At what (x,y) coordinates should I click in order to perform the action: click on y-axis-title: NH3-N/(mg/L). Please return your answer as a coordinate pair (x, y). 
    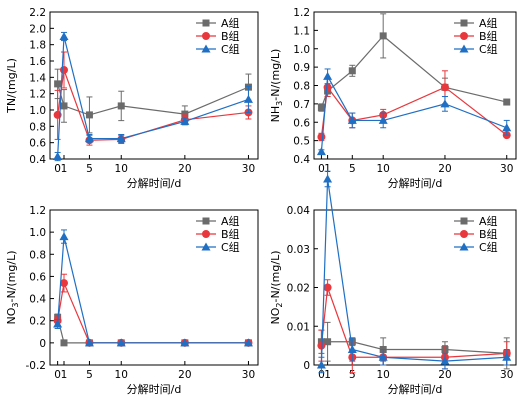
    Looking at the image, I should click on (276, 86).